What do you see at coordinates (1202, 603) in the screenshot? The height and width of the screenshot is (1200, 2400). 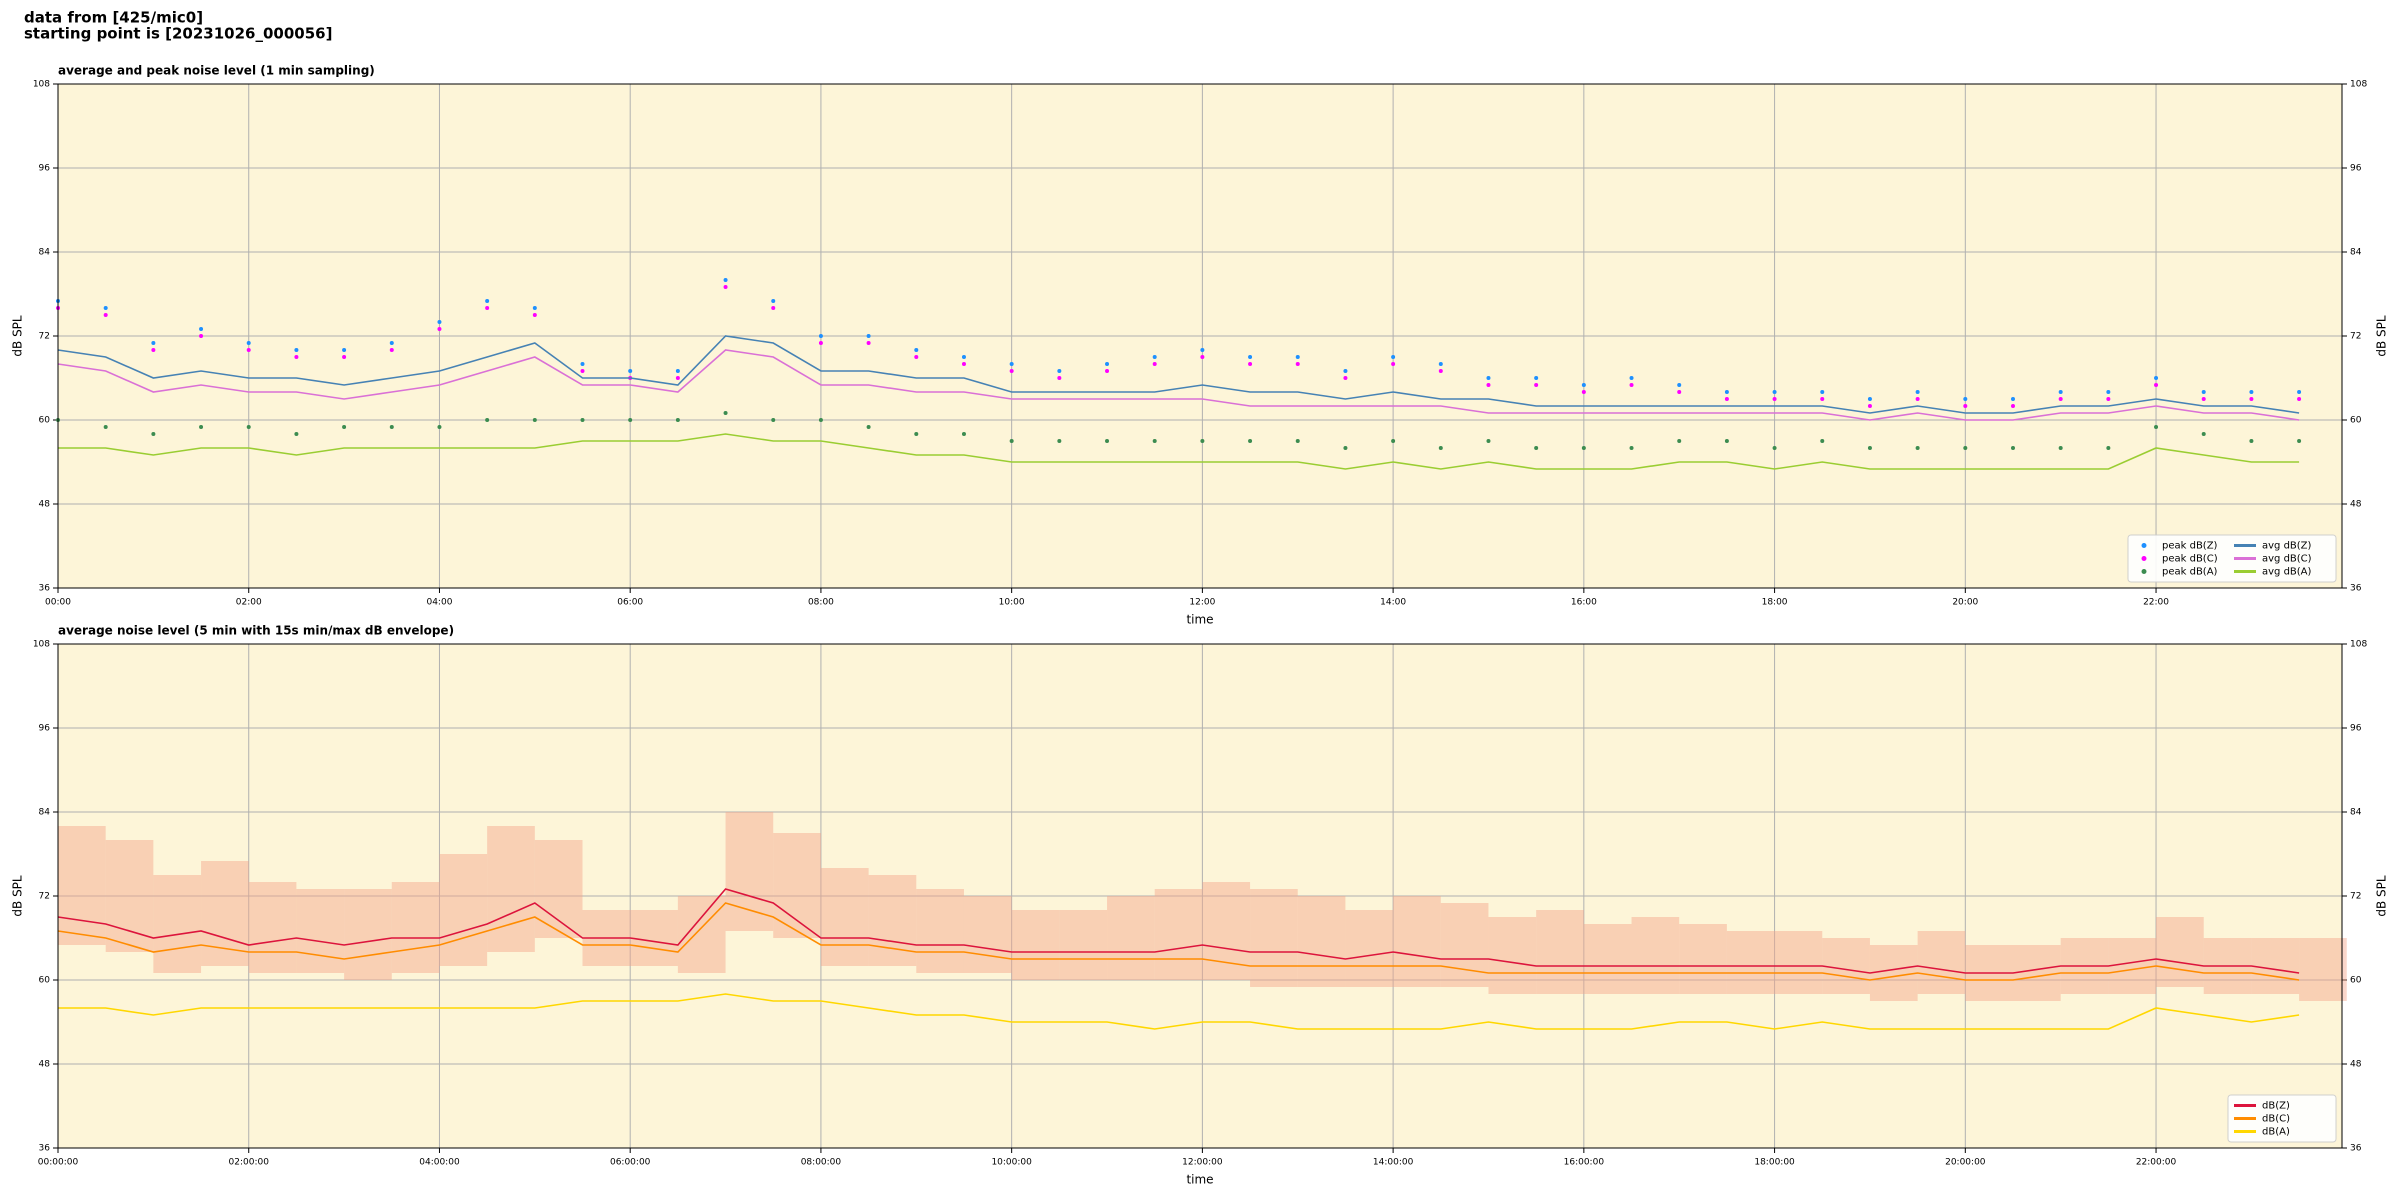 I see `x-tick-label: 12:00` at bounding box center [1202, 603].